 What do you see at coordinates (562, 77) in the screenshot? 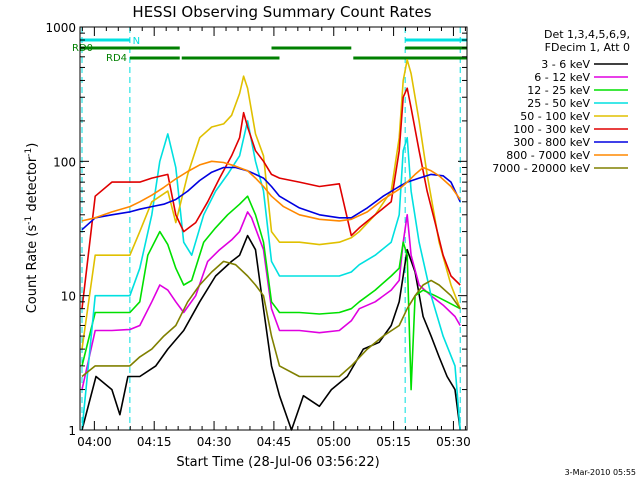
I see `legend-label: 6 - 12 keV` at bounding box center [562, 77].